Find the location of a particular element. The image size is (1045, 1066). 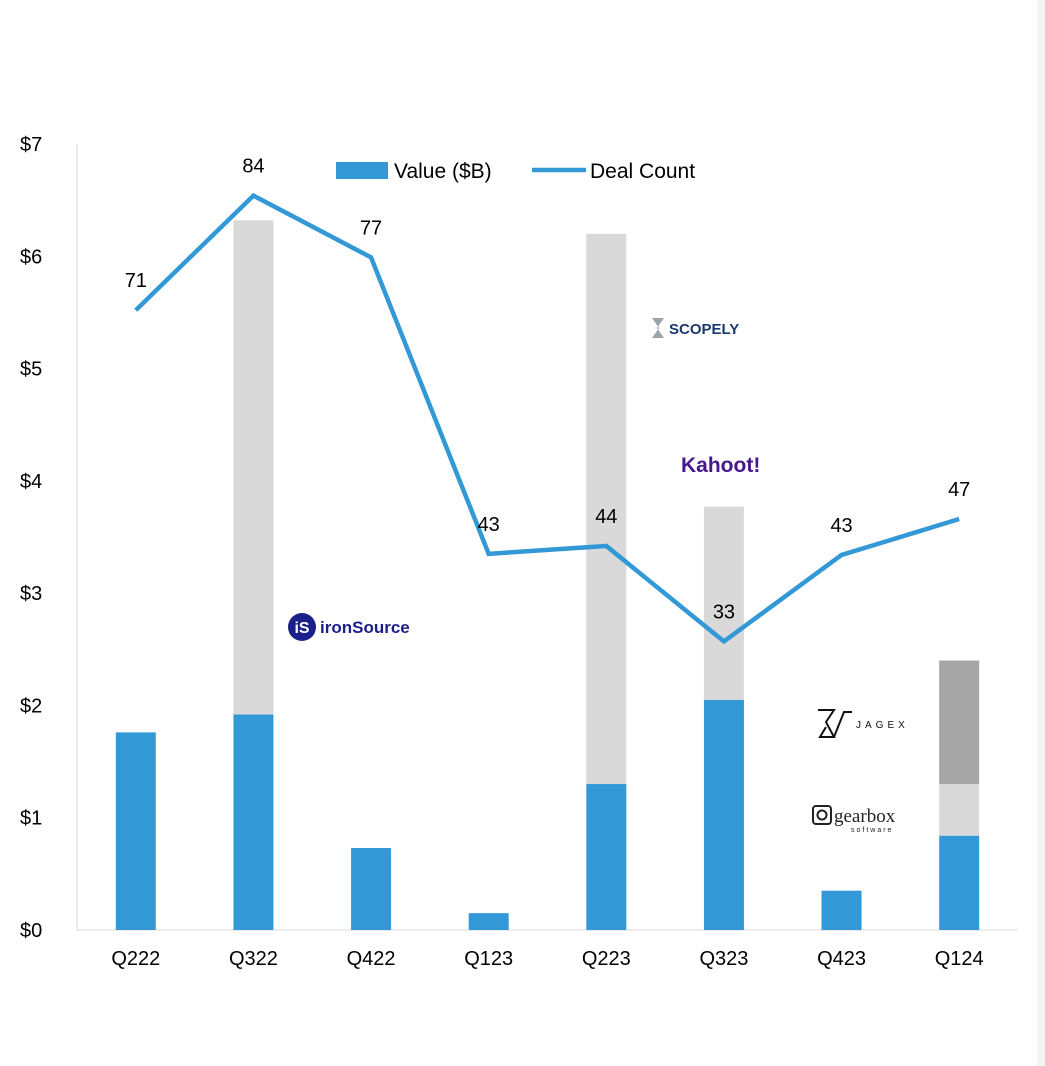

x-tick-label: Q223 is located at coordinates (606, 959).